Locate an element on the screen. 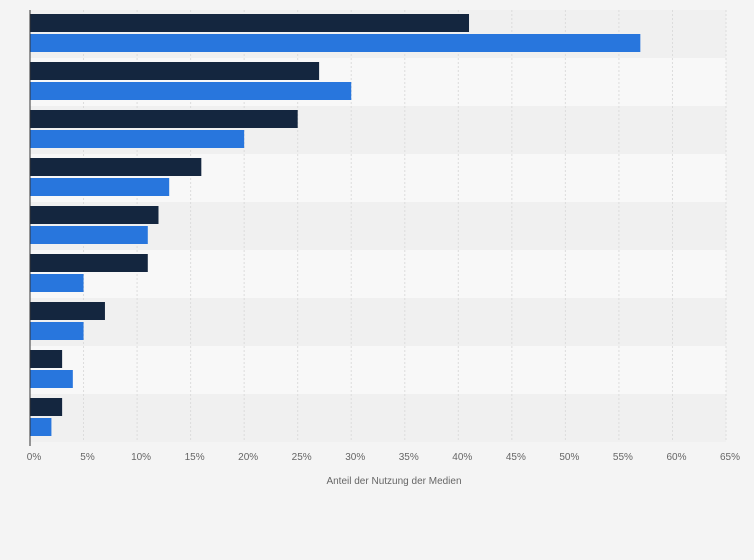  x-tick-label: 55% is located at coordinates (623, 457).